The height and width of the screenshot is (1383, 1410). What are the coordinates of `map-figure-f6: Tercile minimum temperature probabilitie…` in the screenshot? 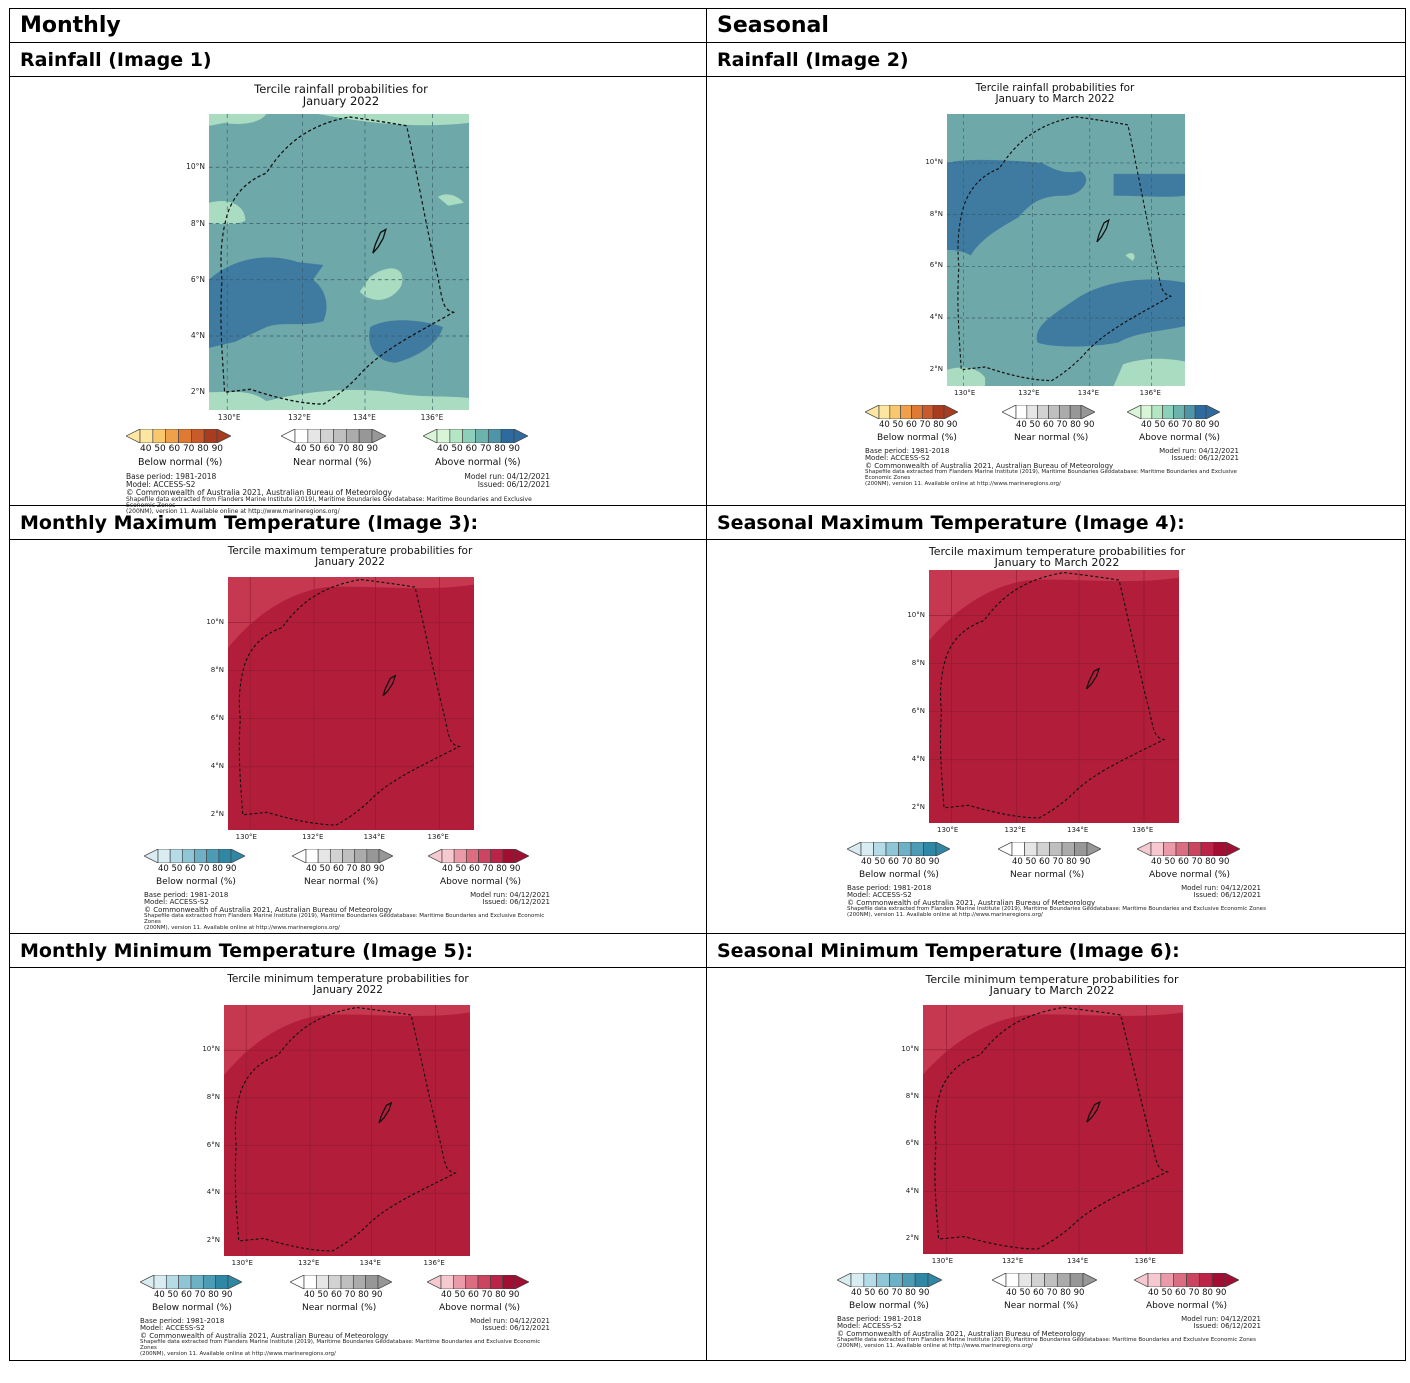 It's located at (1051, 1162).